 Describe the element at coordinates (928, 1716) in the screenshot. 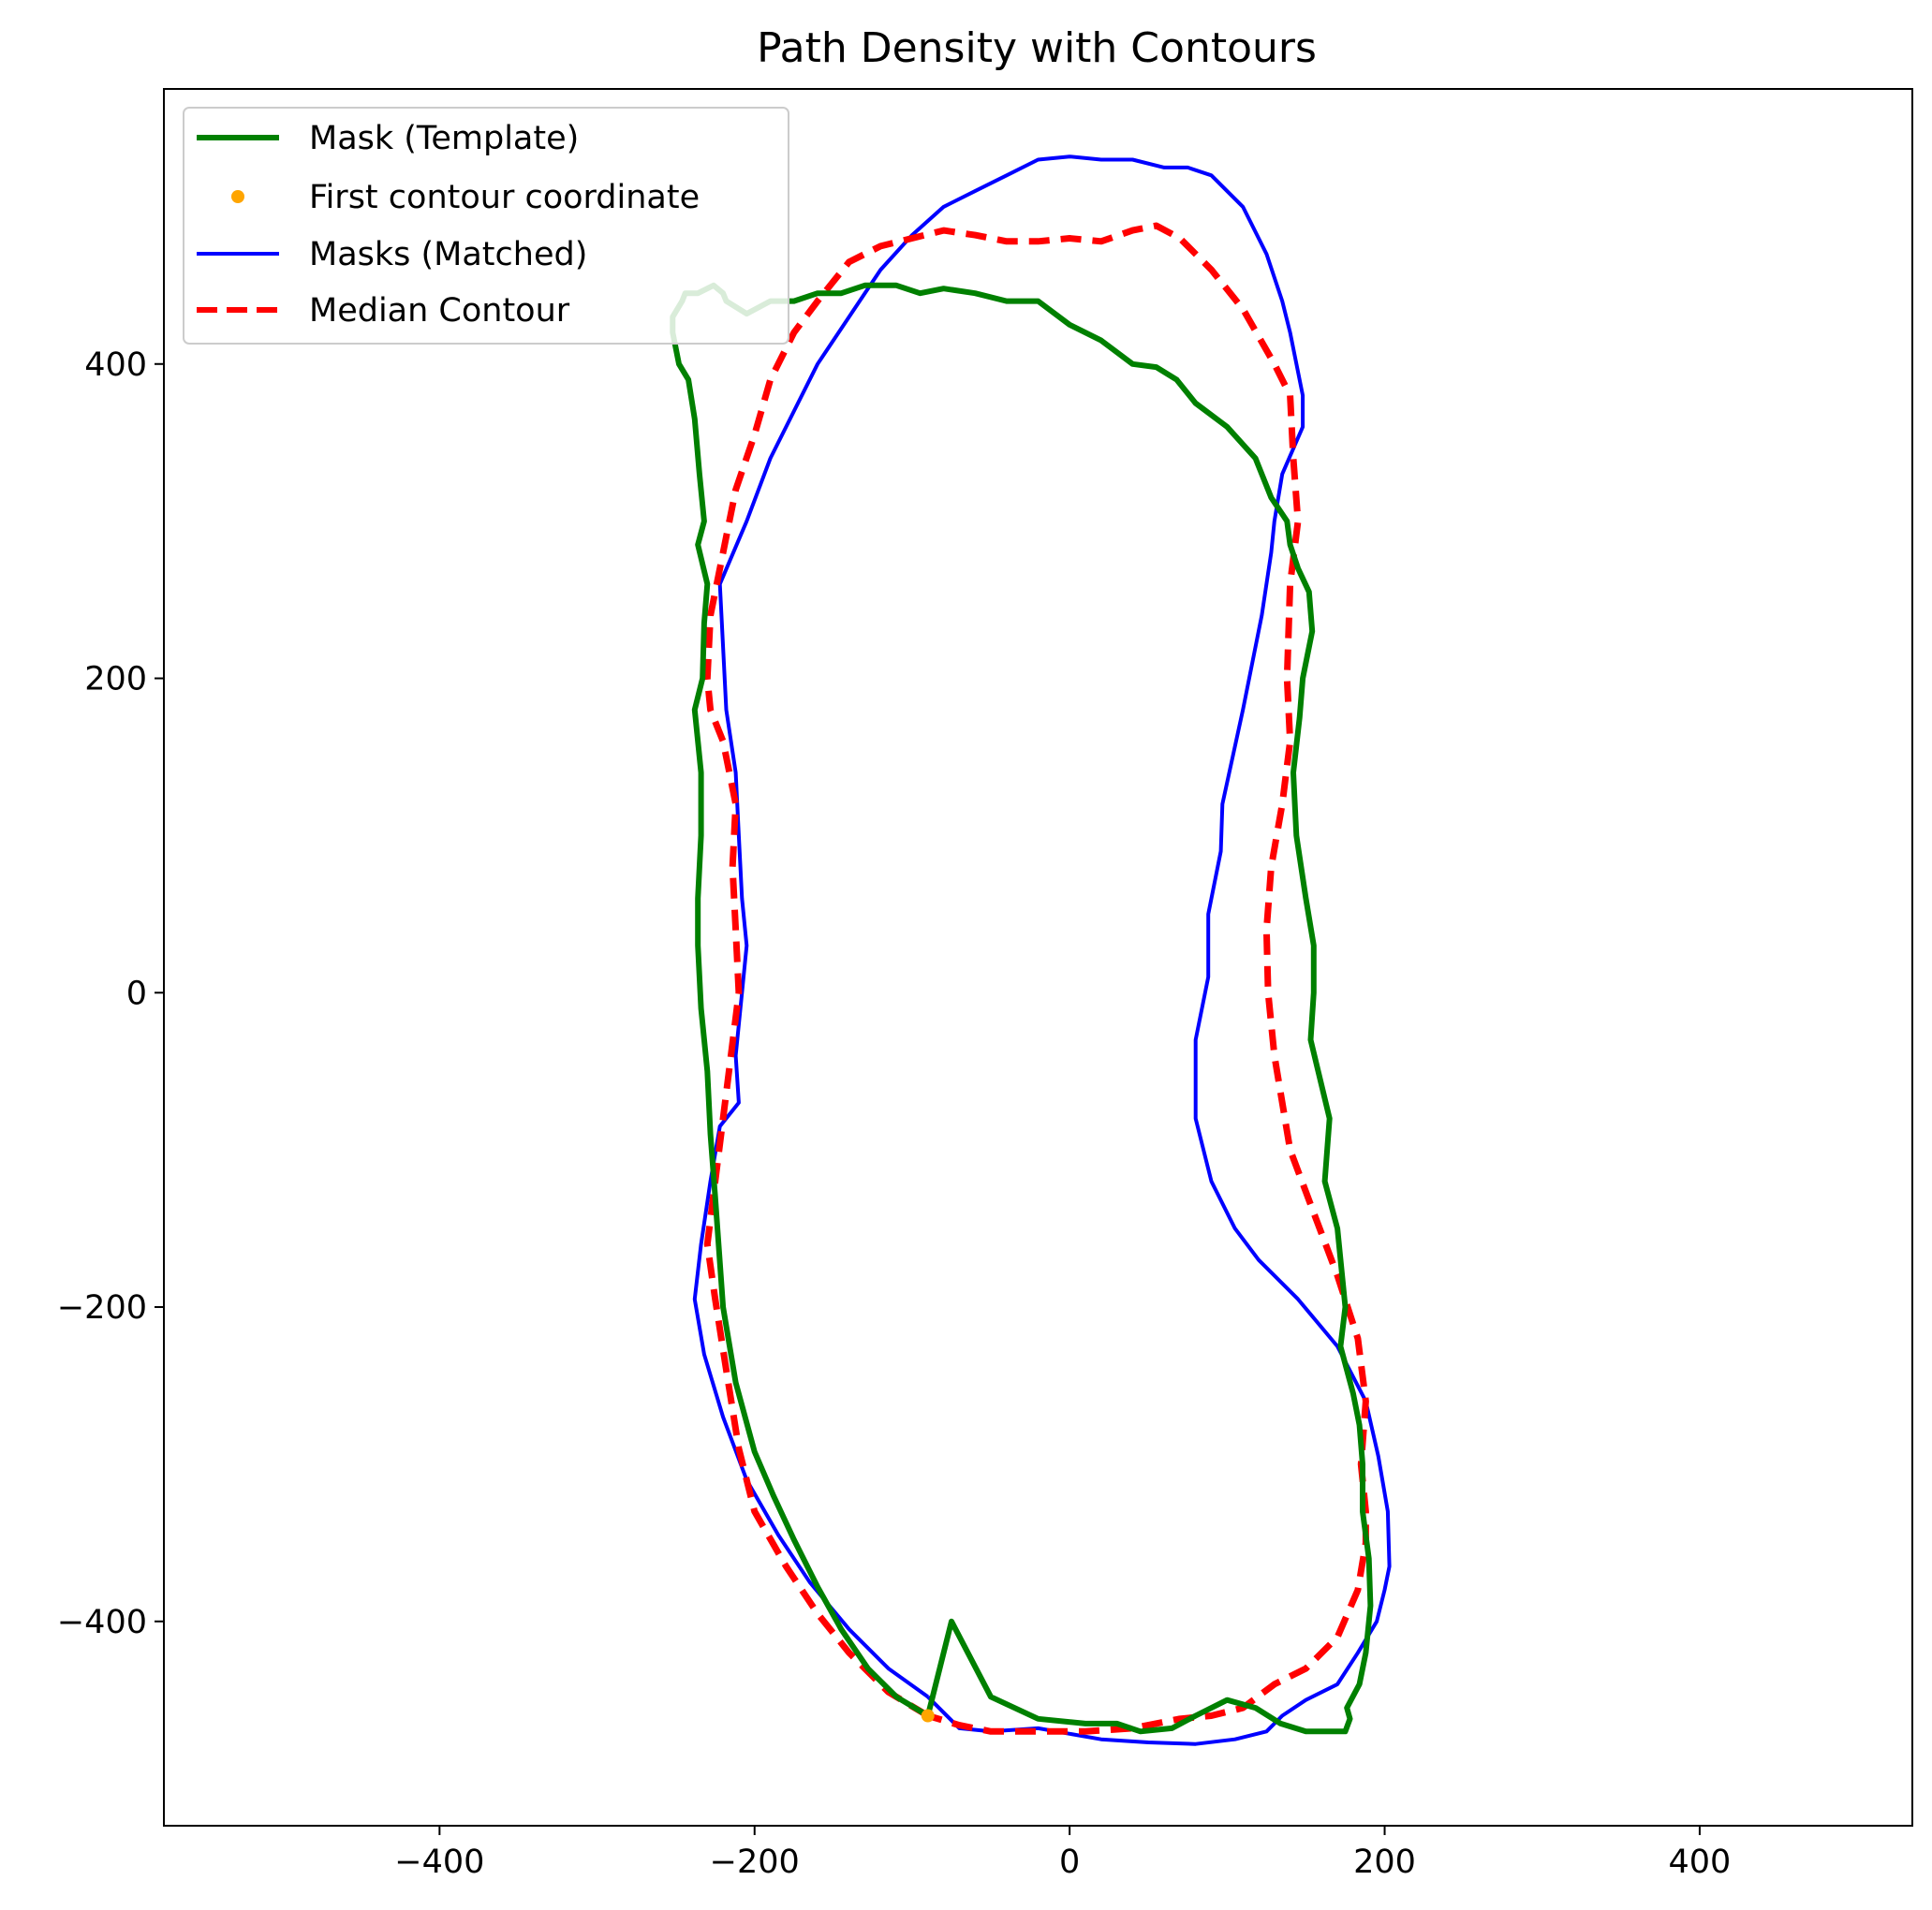

I see `first-contour-coordinate-point` at that location.